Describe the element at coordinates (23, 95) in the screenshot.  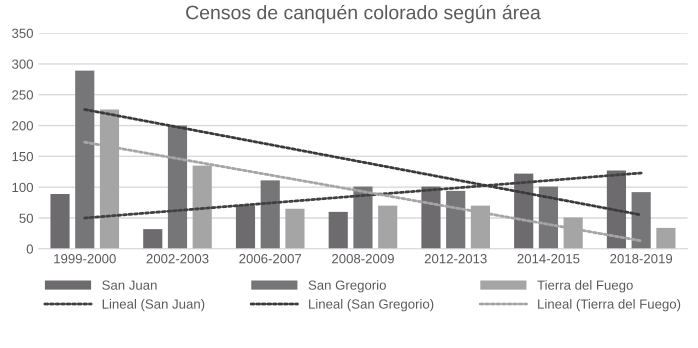
I see `y-tick-label: 250` at that location.